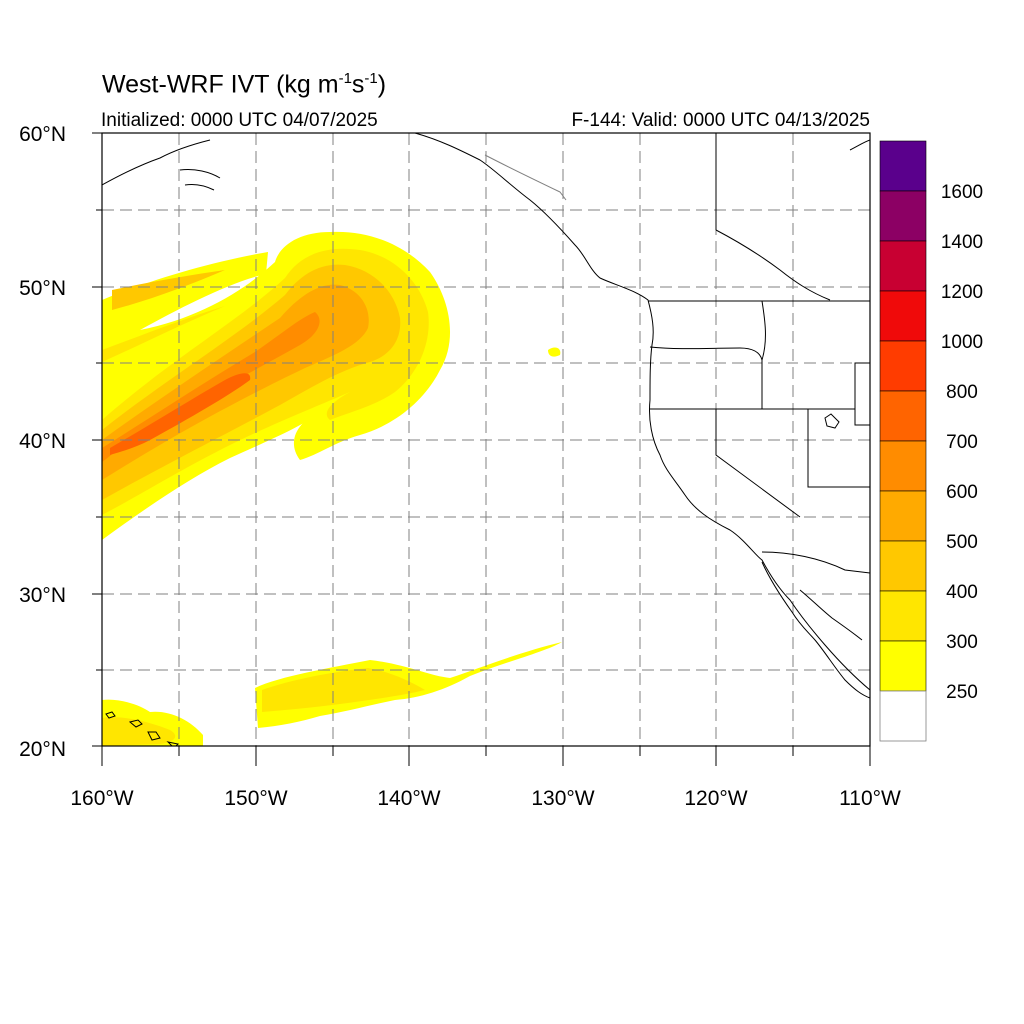 The height and width of the screenshot is (1024, 1024). Describe the element at coordinates (554, 352) in the screenshot. I see `ivt-patch-small` at that location.